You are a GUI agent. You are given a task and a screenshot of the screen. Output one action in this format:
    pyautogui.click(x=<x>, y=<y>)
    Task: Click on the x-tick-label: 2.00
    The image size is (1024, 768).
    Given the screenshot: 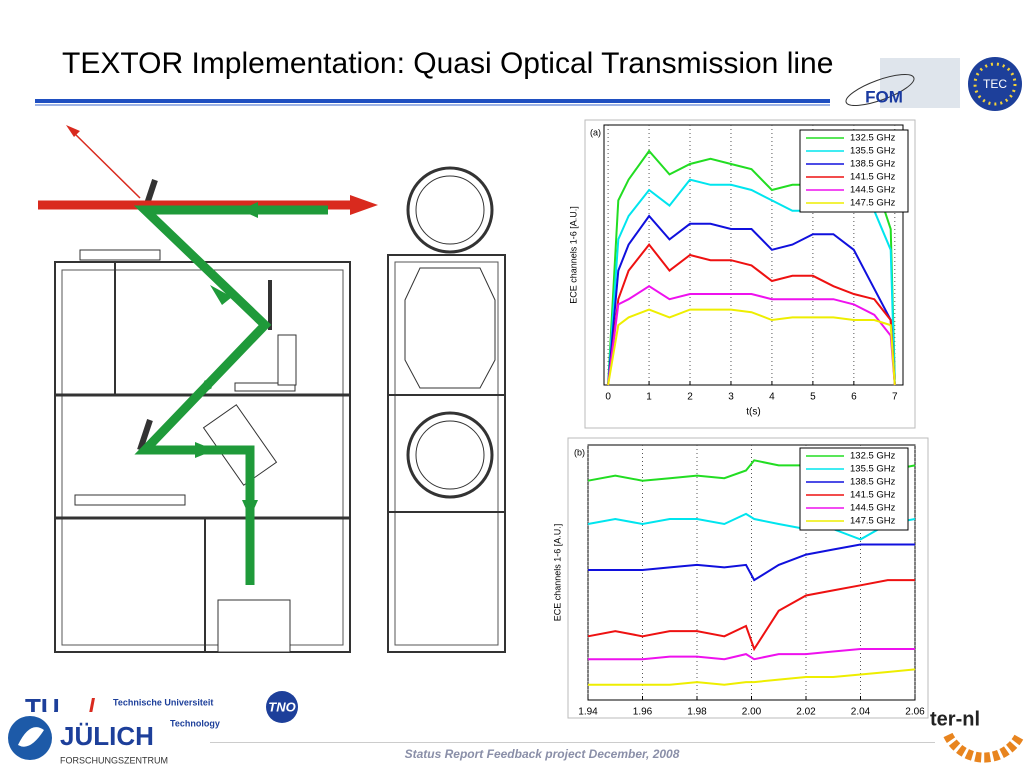 What is the action you would take?
    pyautogui.click(x=752, y=712)
    